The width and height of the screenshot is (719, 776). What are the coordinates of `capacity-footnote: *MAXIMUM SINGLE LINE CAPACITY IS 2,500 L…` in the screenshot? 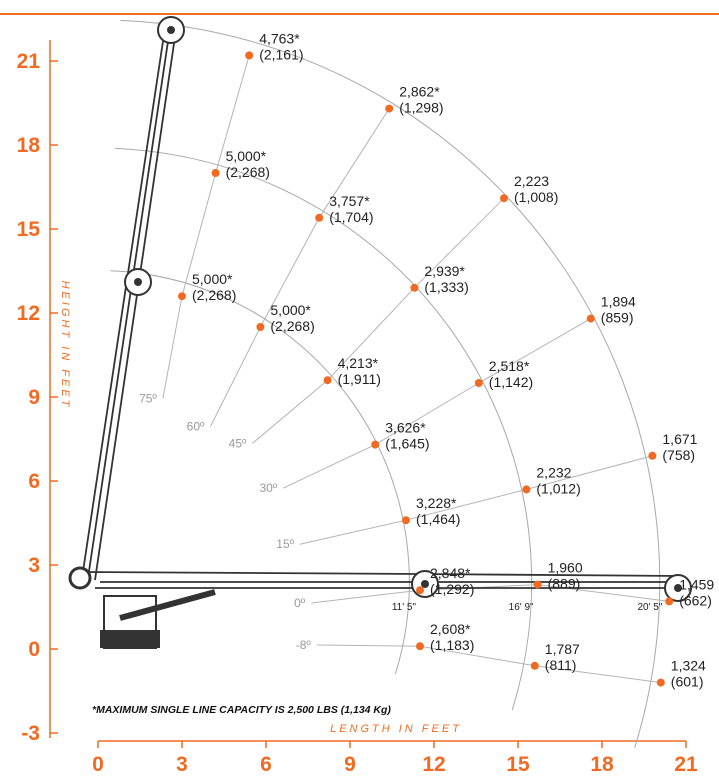 It's located at (241, 710).